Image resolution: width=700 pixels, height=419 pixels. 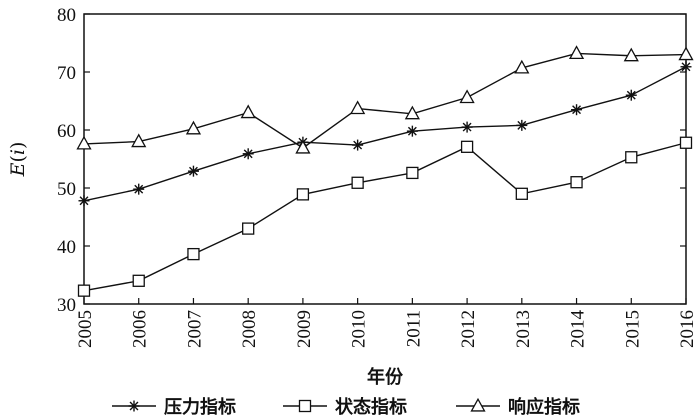 What do you see at coordinates (359, 329) in the screenshot?
I see `x-tick-label: 2010` at bounding box center [359, 329].